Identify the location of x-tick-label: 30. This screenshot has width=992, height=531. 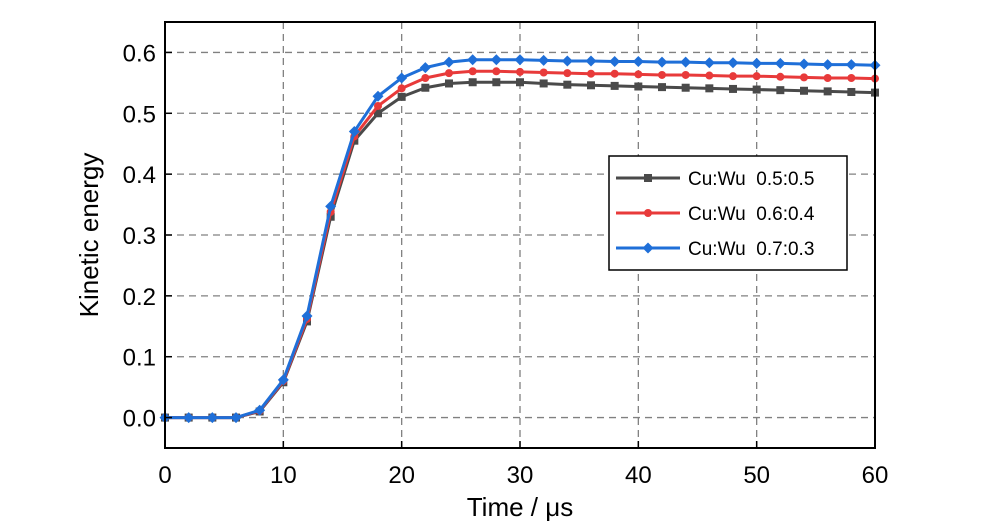
(520, 475).